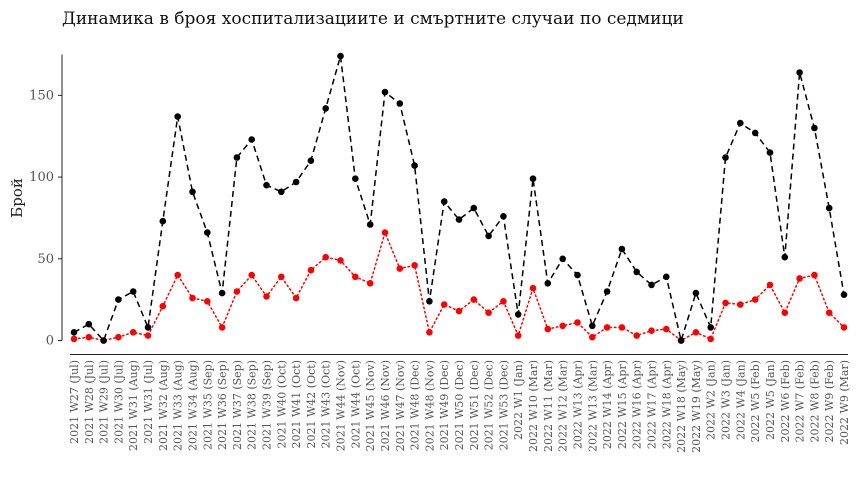  What do you see at coordinates (548, 406) in the screenshot?
I see `x-tick-label: 2022 W11 (Mar)` at bounding box center [548, 406].